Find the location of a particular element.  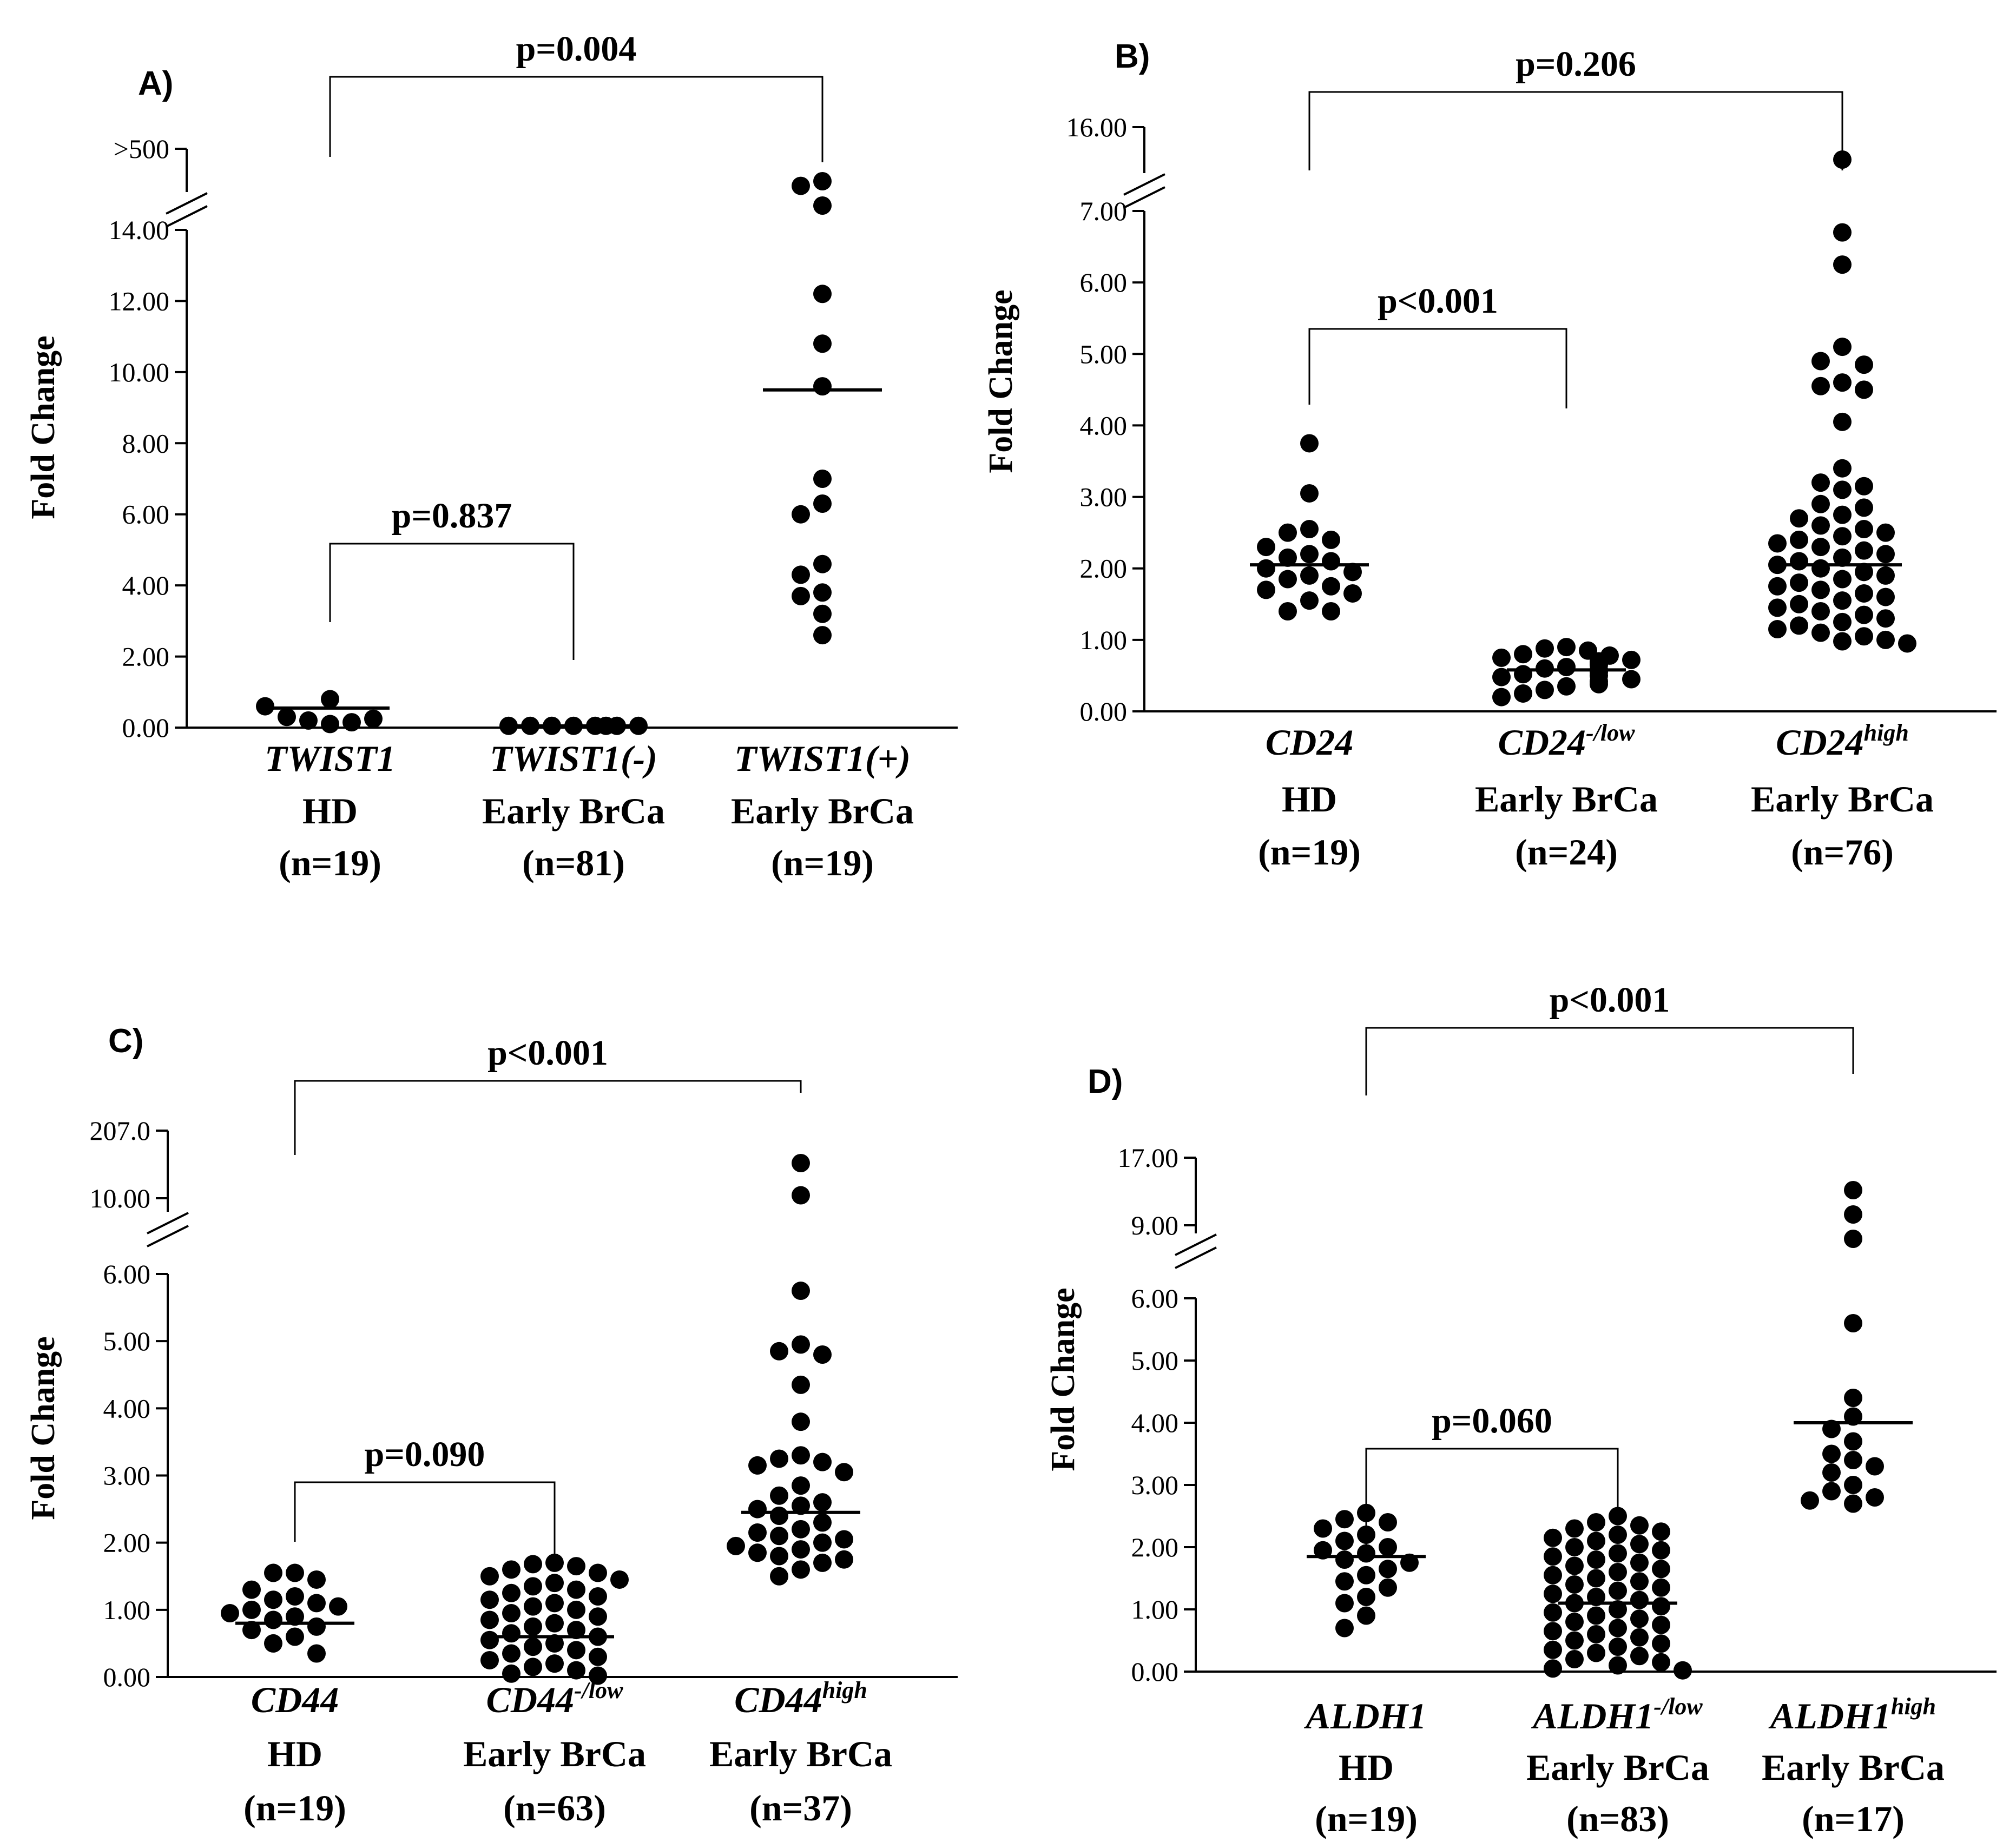

p-value-label: p=0.060 is located at coordinates (1492, 1421).